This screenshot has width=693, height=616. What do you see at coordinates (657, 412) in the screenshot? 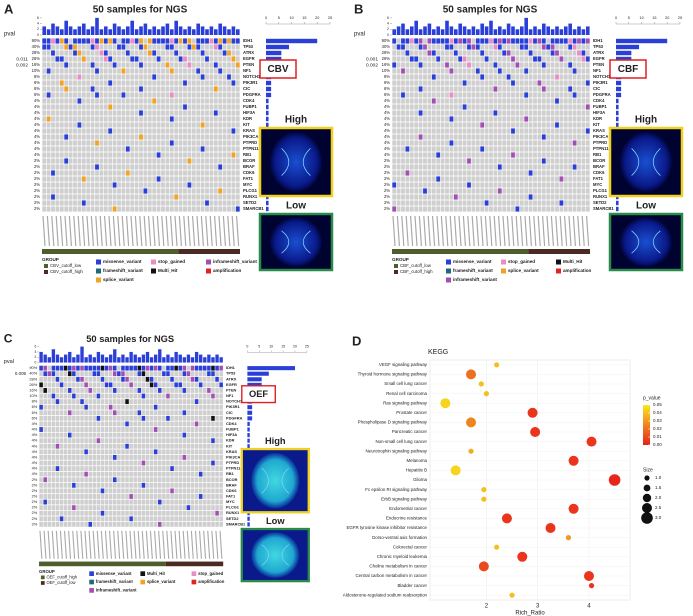
I see `color-tick-label: 0.04` at bounding box center [657, 412].